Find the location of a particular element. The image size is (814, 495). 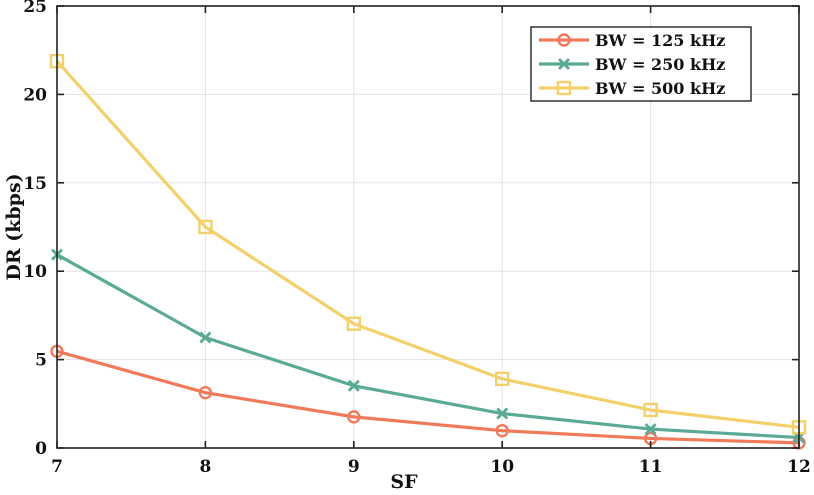

legend-item: BW = 500 kHz is located at coordinates (632, 88).